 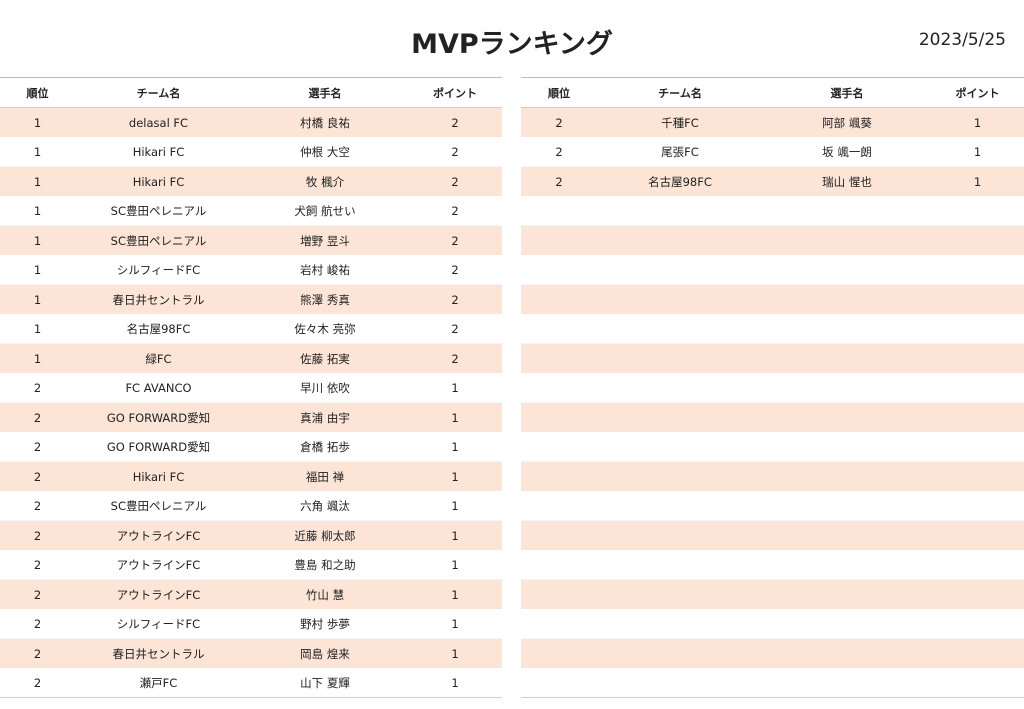 I want to click on table-row: 1 delasal FC 村橋 良祐 2, so click(x=251, y=122).